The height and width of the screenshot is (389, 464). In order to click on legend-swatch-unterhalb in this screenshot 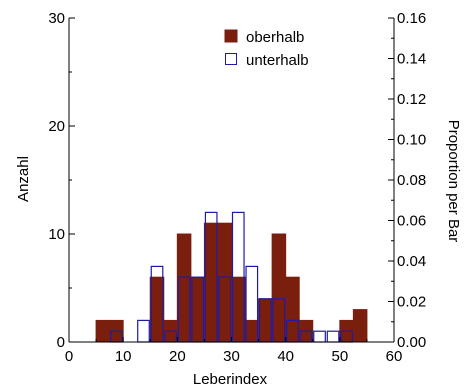, I will do `click(231, 59)`.